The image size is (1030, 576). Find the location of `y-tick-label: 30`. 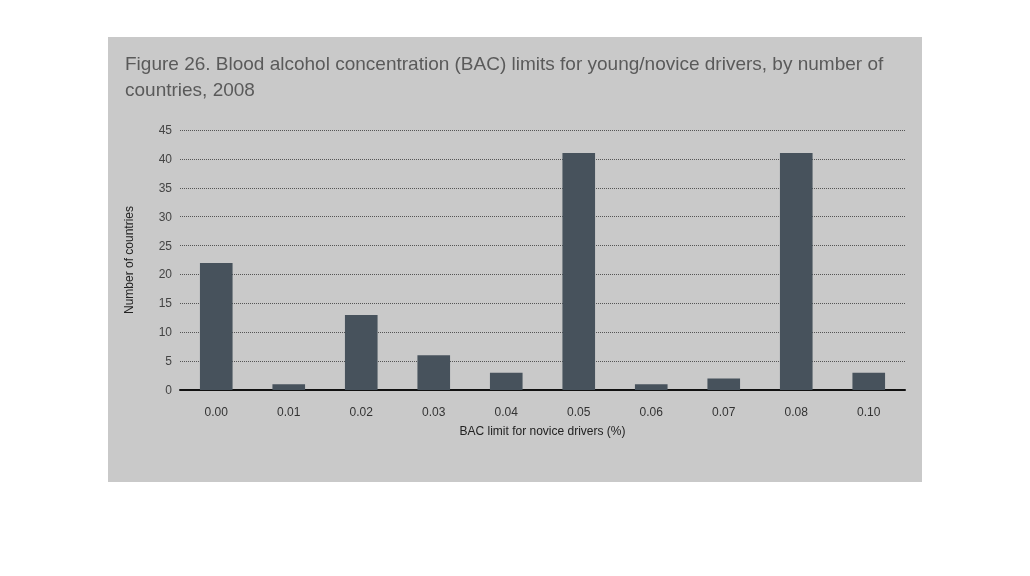

y-tick-label: 30 is located at coordinates (165, 216).